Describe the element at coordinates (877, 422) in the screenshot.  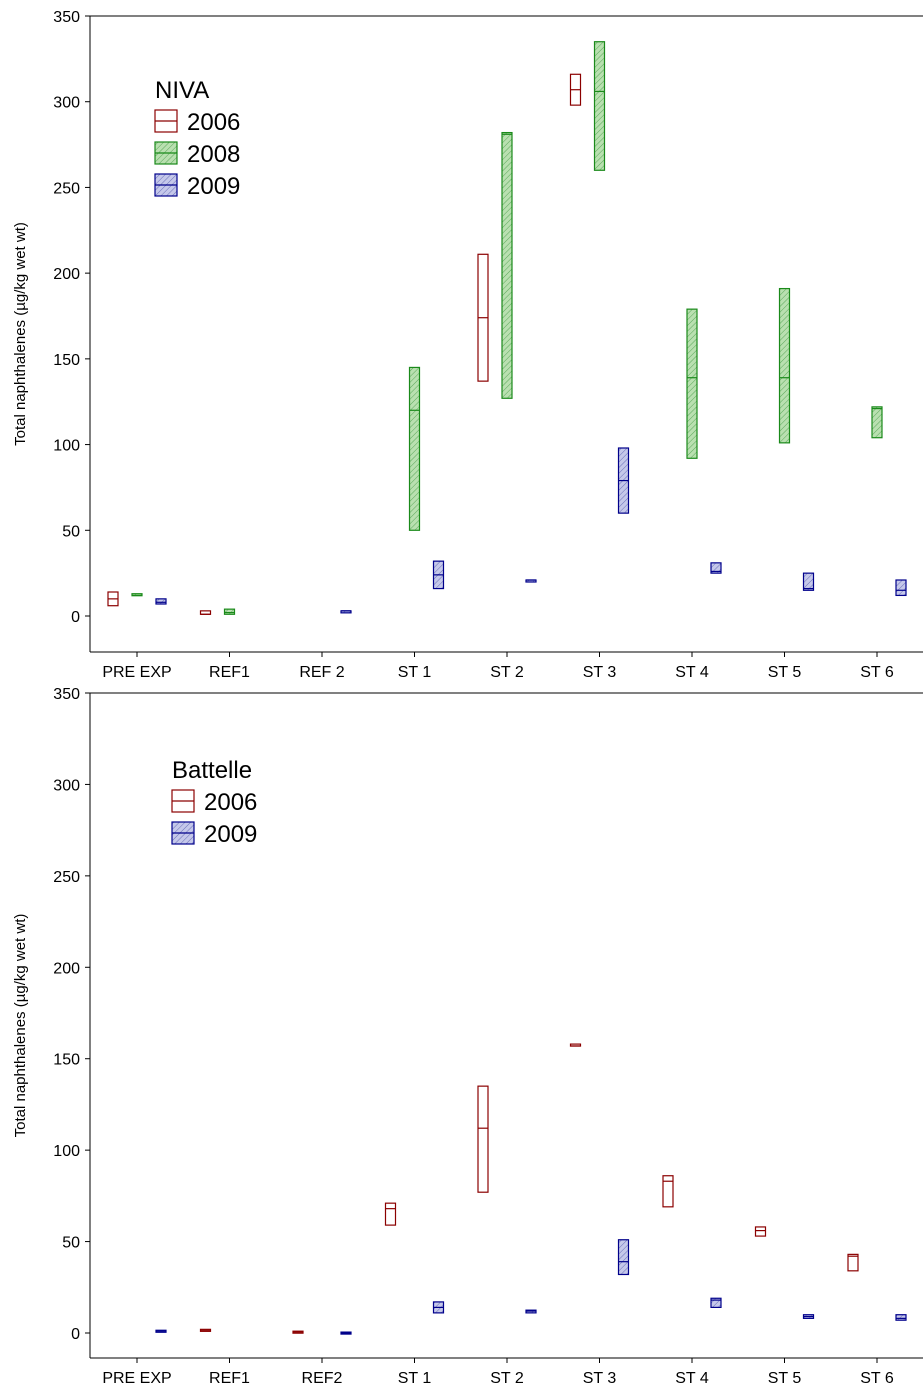
I see `box-2008-st6` at that location.